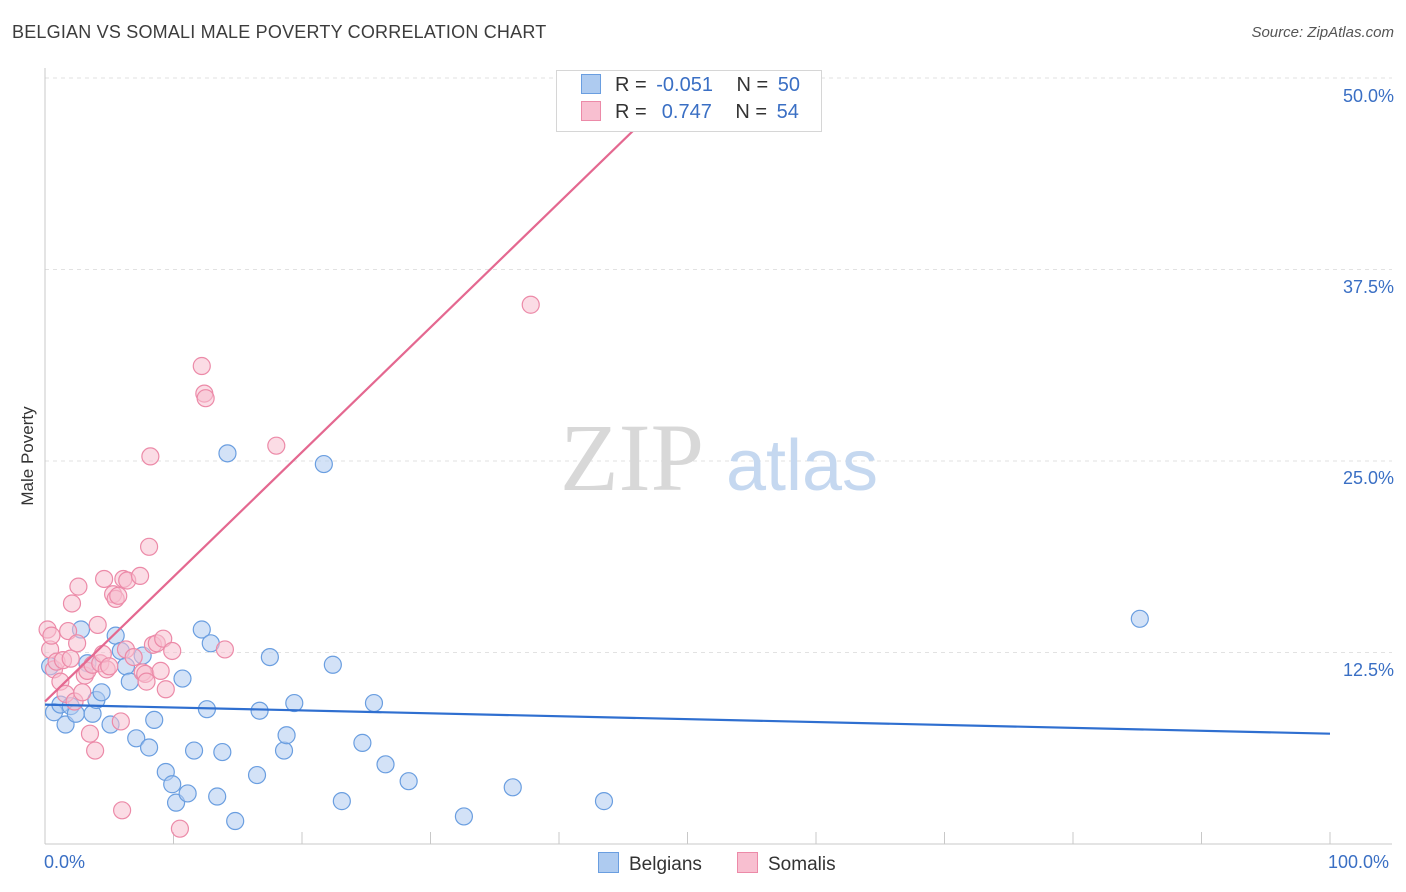 This screenshot has height=892, width=1406. Describe the element at coordinates (632, 457) in the screenshot. I see `watermark-zip: ZIP` at that location.